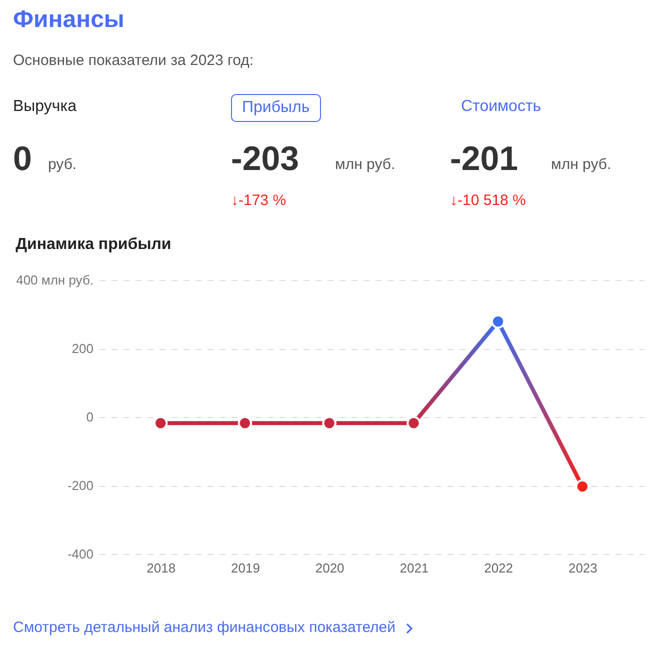 Image resolution: width=649 pixels, height=656 pixels. What do you see at coordinates (80, 485) in the screenshot?
I see `y-tick-label: -200` at bounding box center [80, 485].